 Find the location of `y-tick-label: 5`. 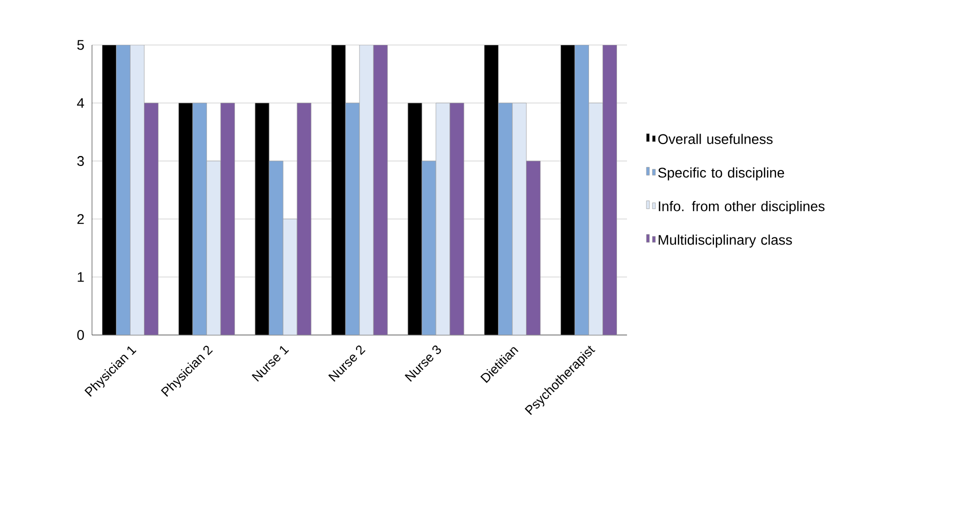

y-tick-label: 5 is located at coordinates (80, 45).